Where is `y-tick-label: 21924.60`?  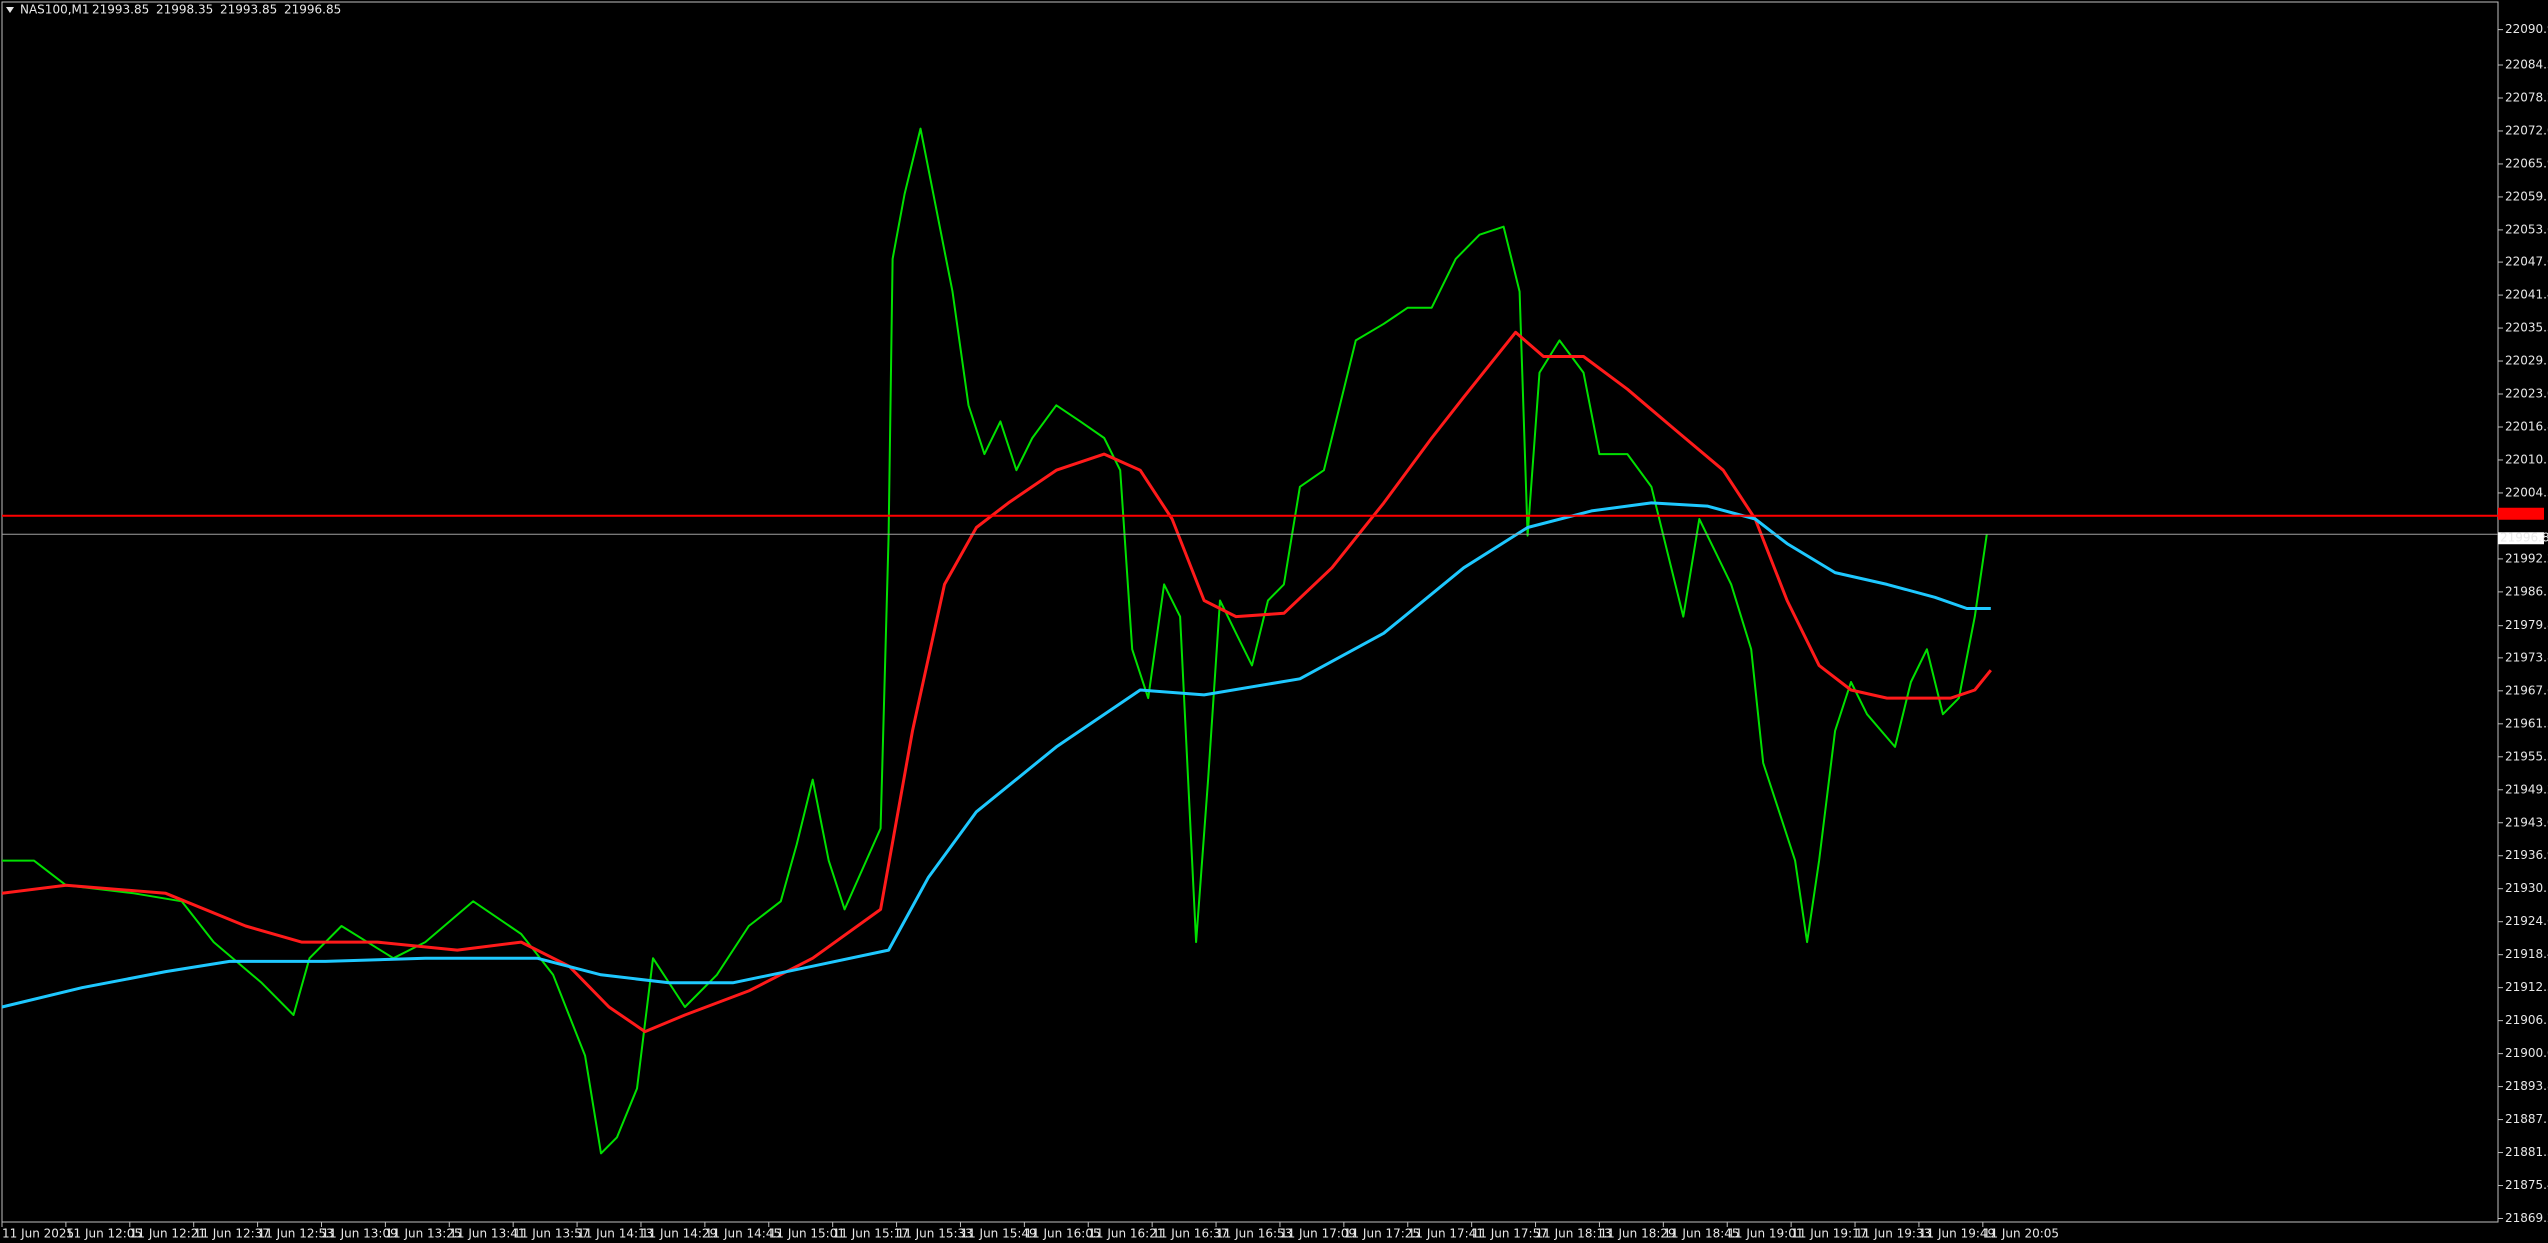
y-tick-label: 21924.60 is located at coordinates (2526, 921).